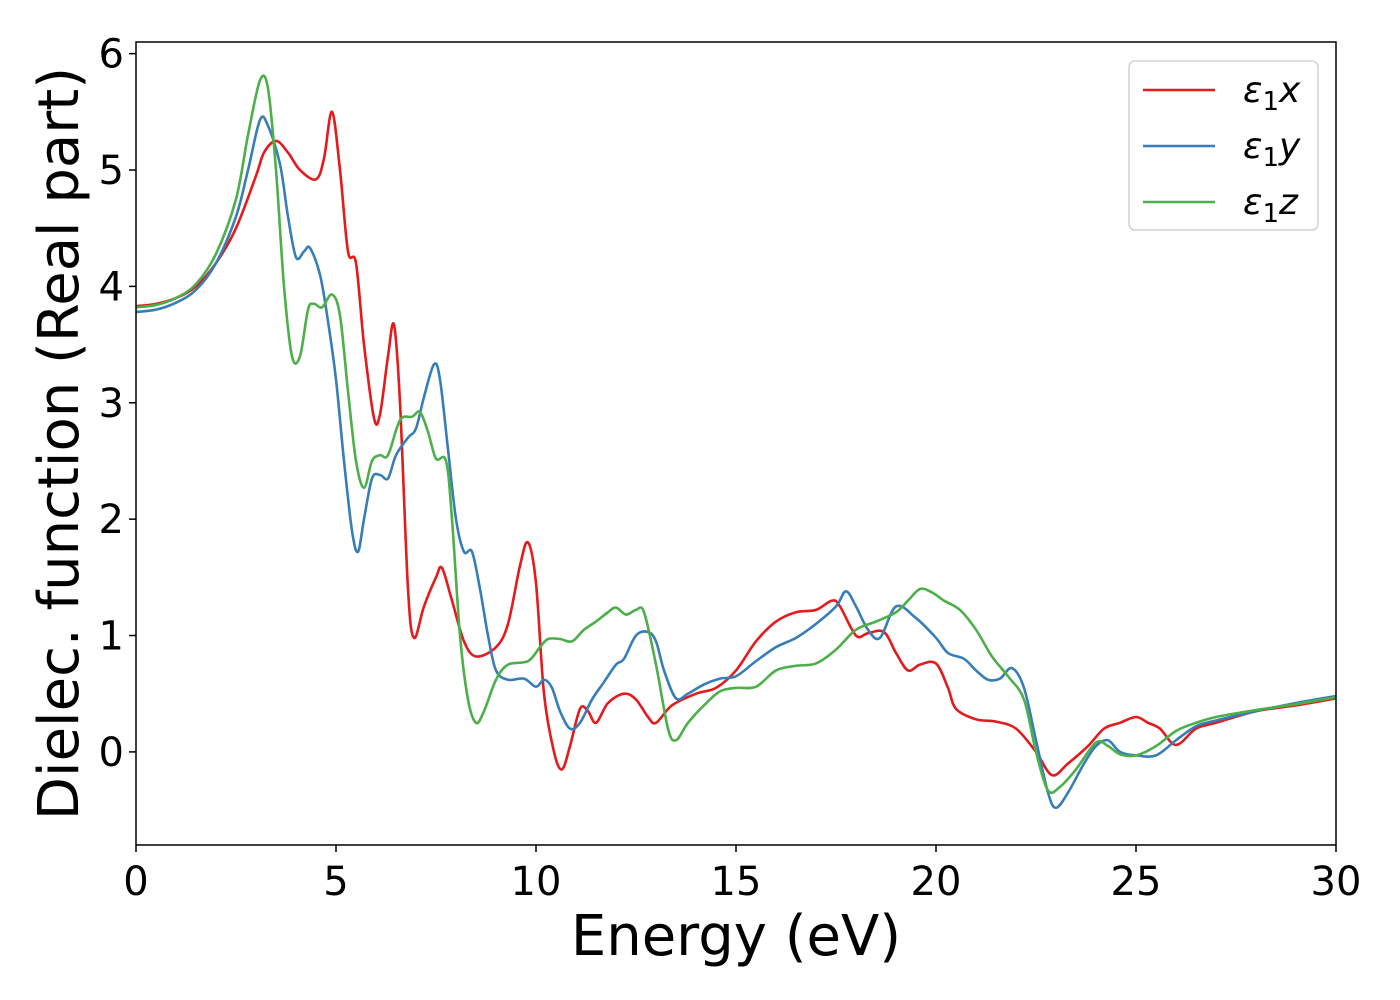  Describe the element at coordinates (736, 936) in the screenshot. I see `x-axis-label: Energy (eV)` at that location.